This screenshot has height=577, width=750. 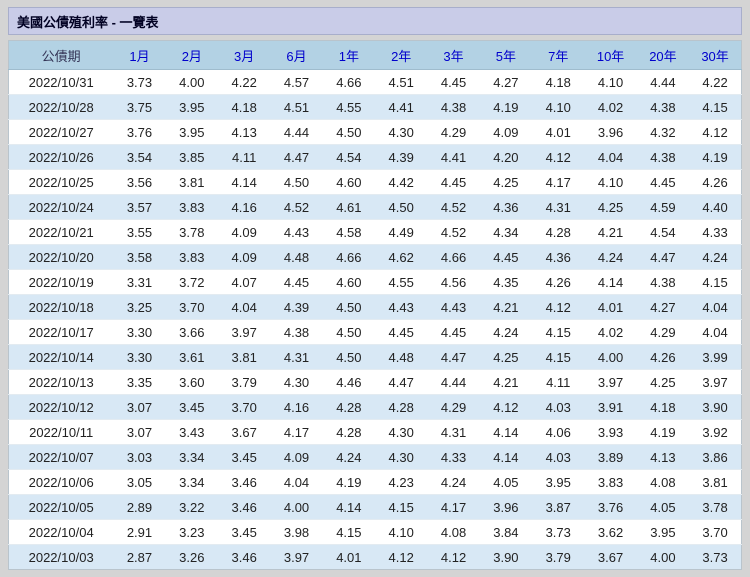 What do you see at coordinates (139, 332) in the screenshot?
I see `yield-value-cell: 3.30` at bounding box center [139, 332].